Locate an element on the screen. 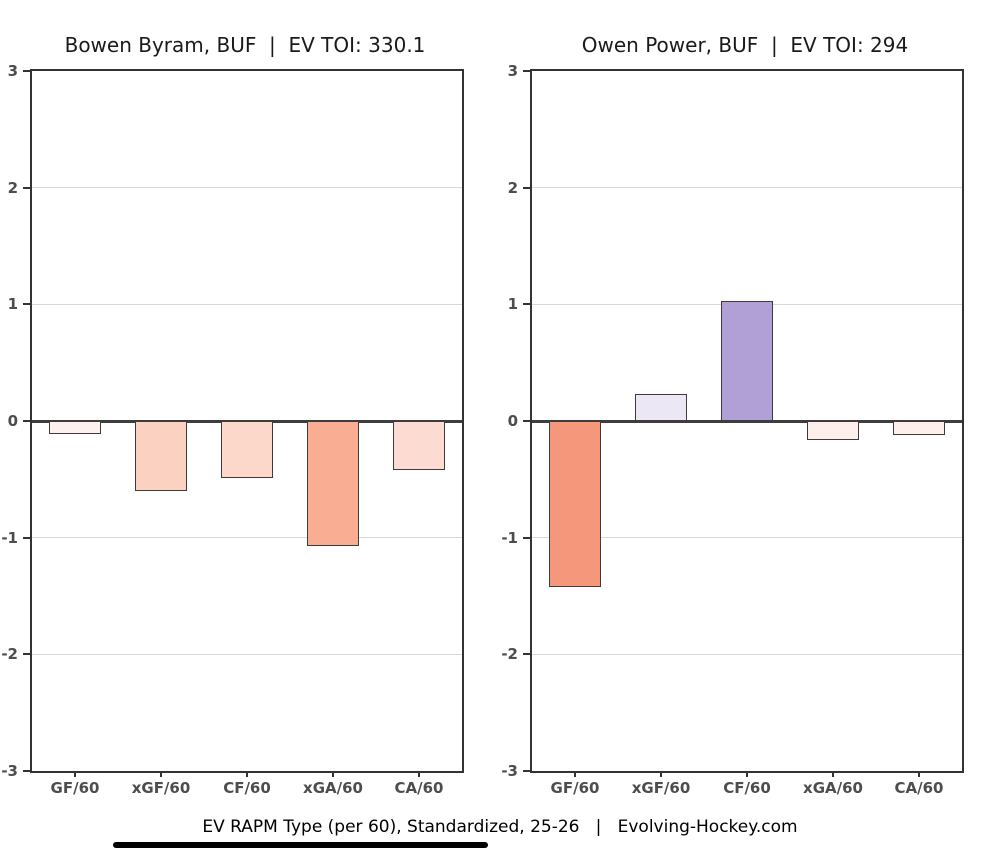  gridline-y1 is located at coordinates (247, 304).